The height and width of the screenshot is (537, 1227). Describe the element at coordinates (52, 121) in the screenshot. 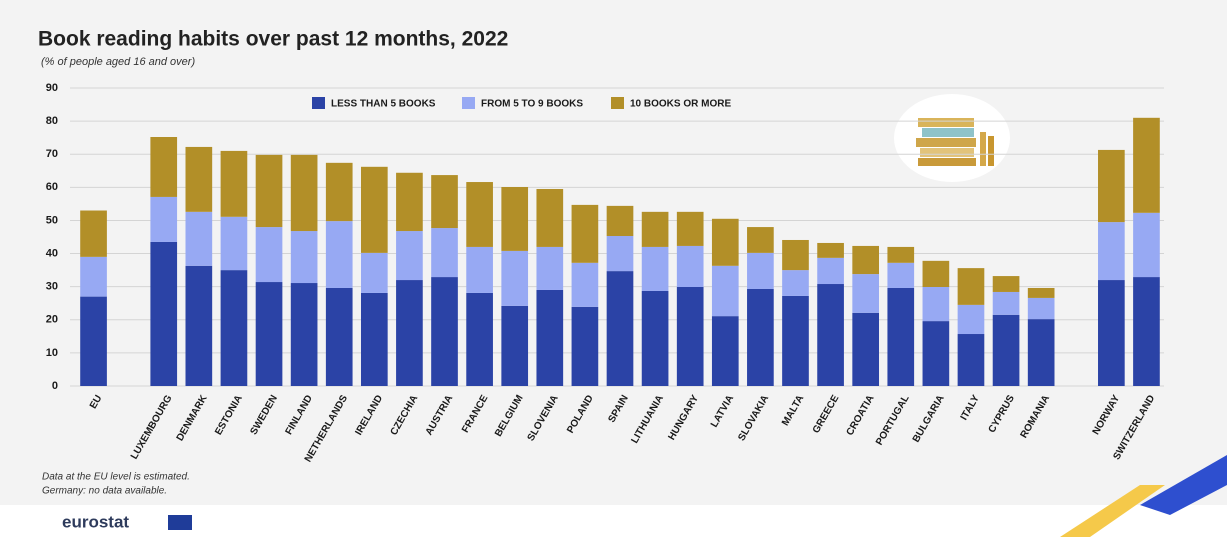

I see `y-tick-label: 80` at that location.